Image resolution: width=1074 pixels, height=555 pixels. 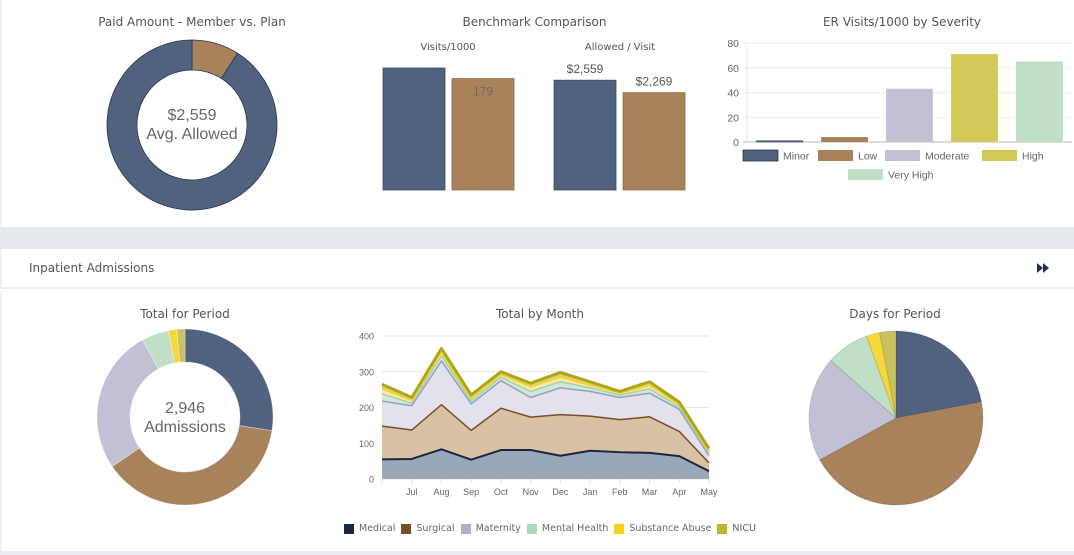 I want to click on benchmark-bar-chart: 179 $2,559 $2,269, so click(x=534, y=126).